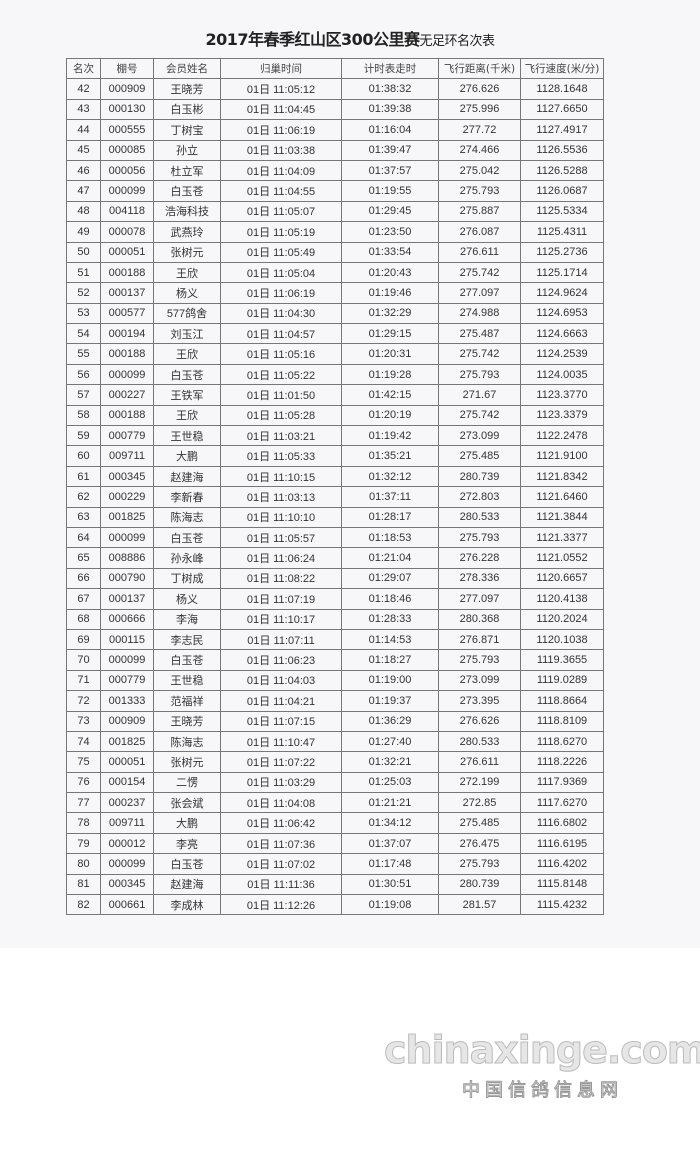 The width and height of the screenshot is (700, 1153). What do you see at coordinates (83, 436) in the screenshot?
I see `cell-rank: 59` at bounding box center [83, 436].